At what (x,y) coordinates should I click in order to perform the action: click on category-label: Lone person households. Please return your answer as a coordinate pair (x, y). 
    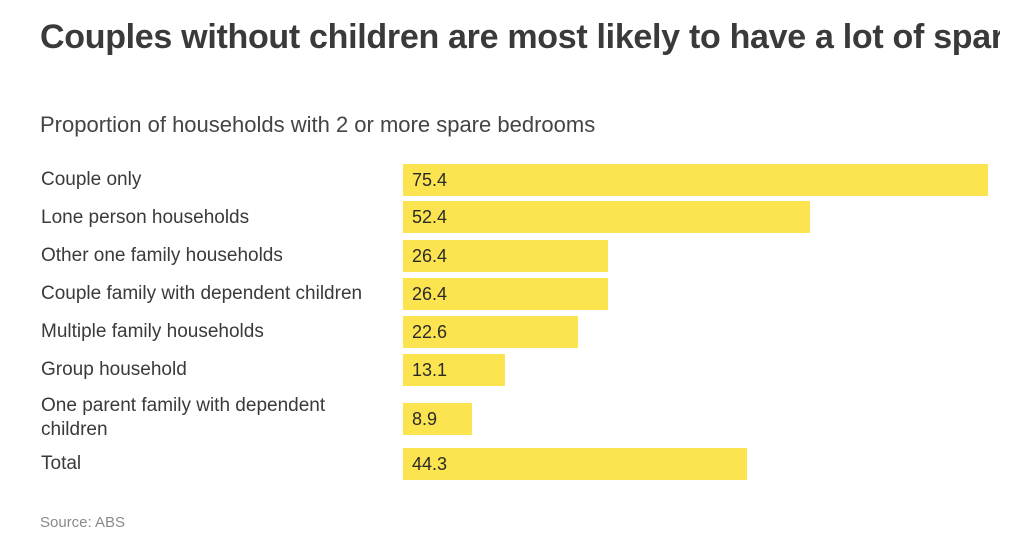
    Looking at the image, I should click on (145, 217).